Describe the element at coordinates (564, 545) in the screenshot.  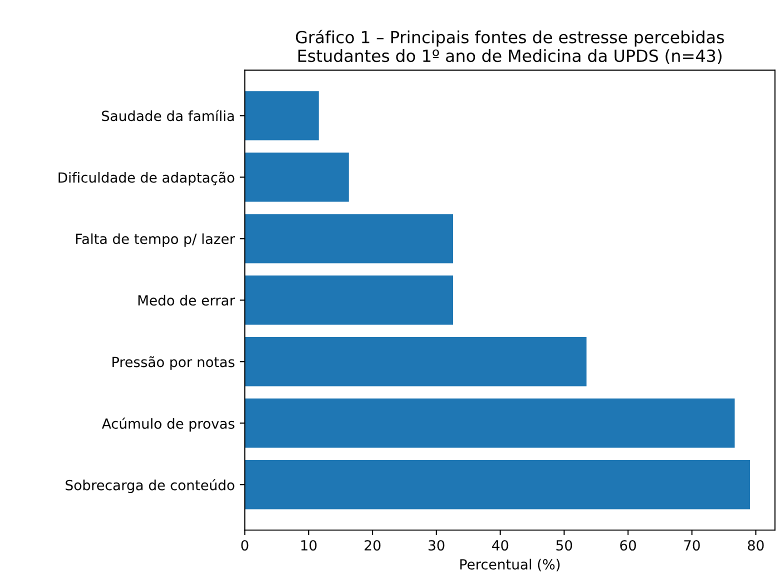
I see `x-tick-label: 50` at that location.